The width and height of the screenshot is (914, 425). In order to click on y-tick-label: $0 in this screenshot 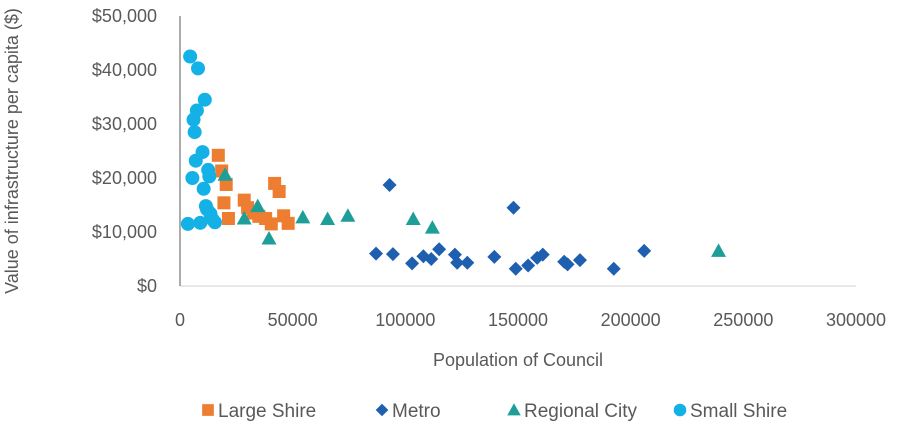, I will do `click(147, 286)`.